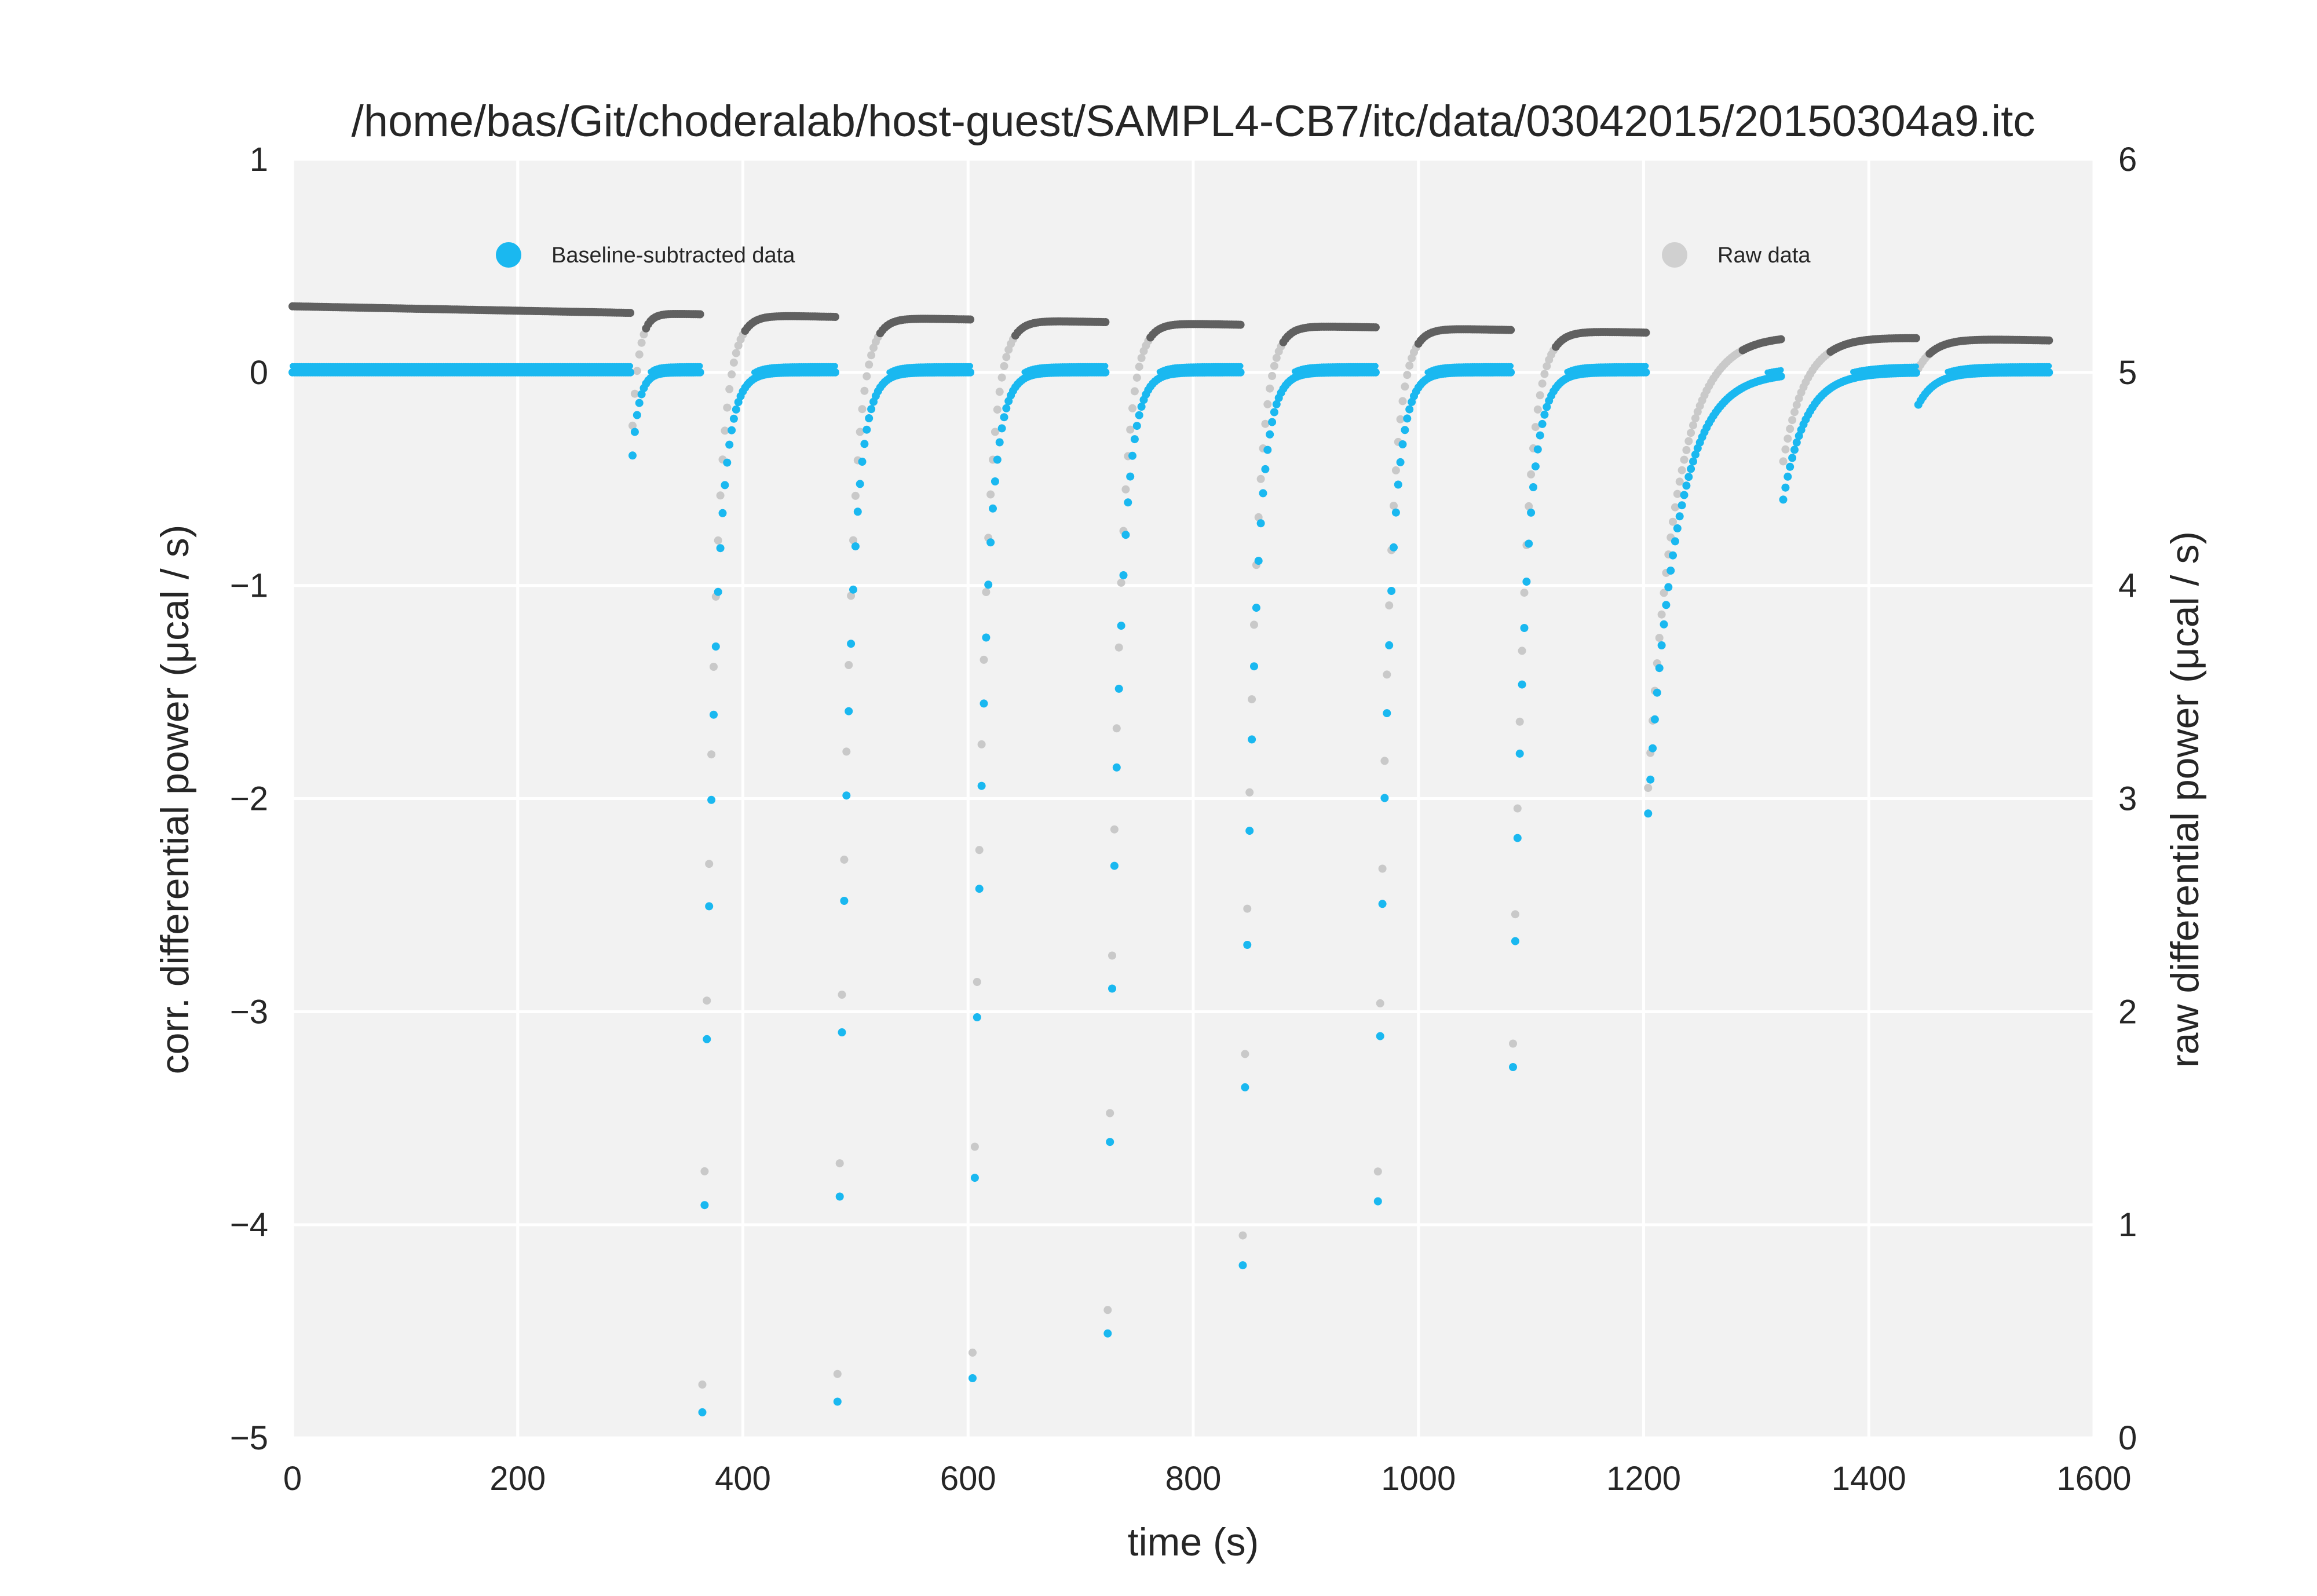  What do you see at coordinates (2128, 586) in the screenshot?
I see `y-right-tick-label: 4` at bounding box center [2128, 586].